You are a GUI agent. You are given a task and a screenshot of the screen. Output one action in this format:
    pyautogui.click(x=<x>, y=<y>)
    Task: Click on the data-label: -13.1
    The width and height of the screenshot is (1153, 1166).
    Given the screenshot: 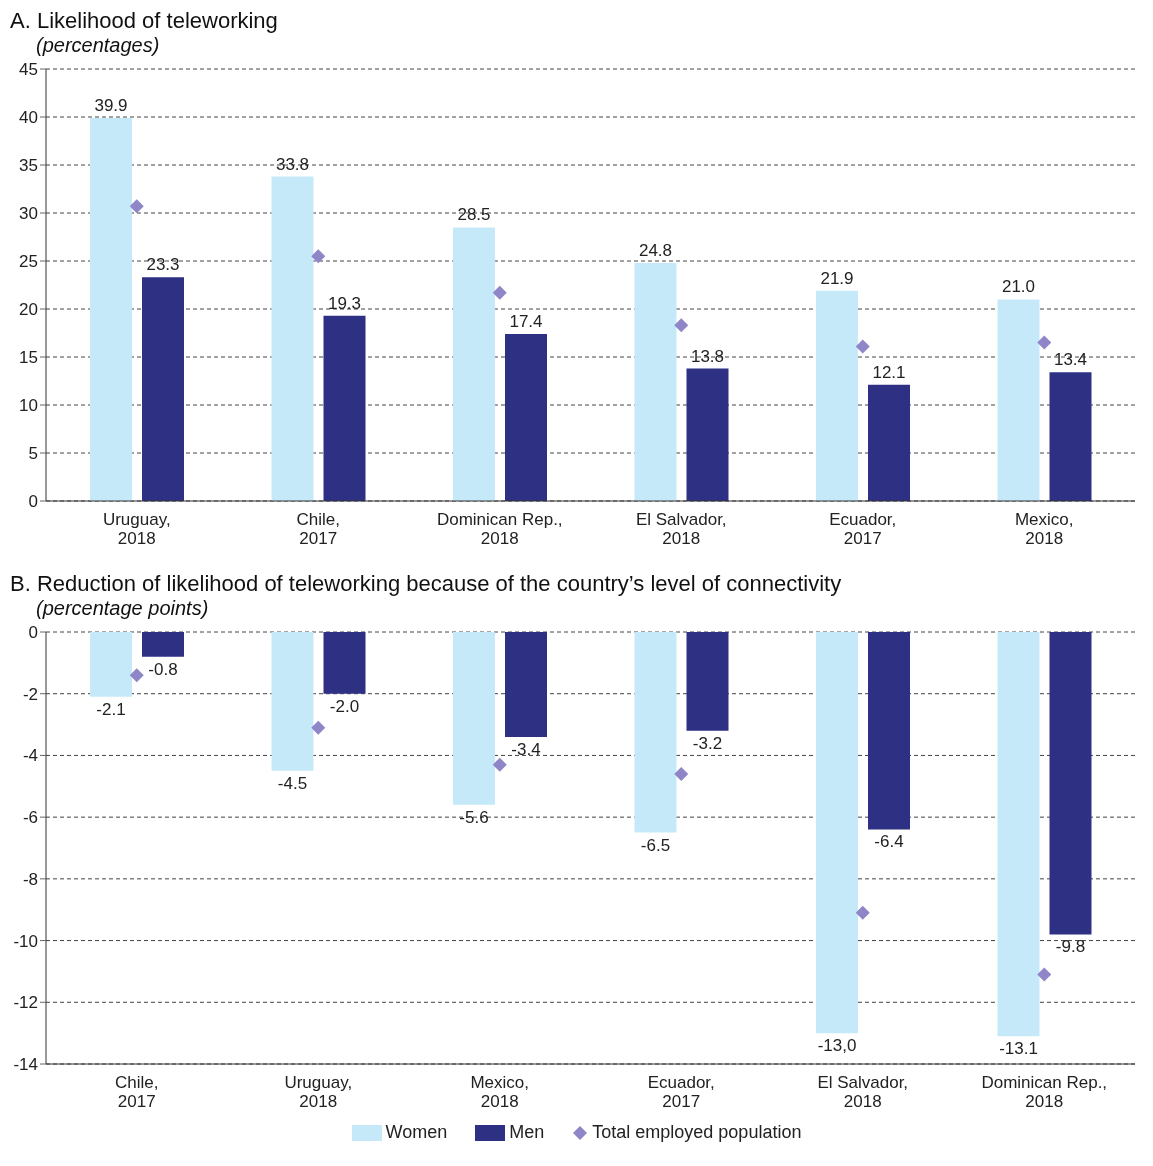 What is the action you would take?
    pyautogui.click(x=1018, y=1049)
    